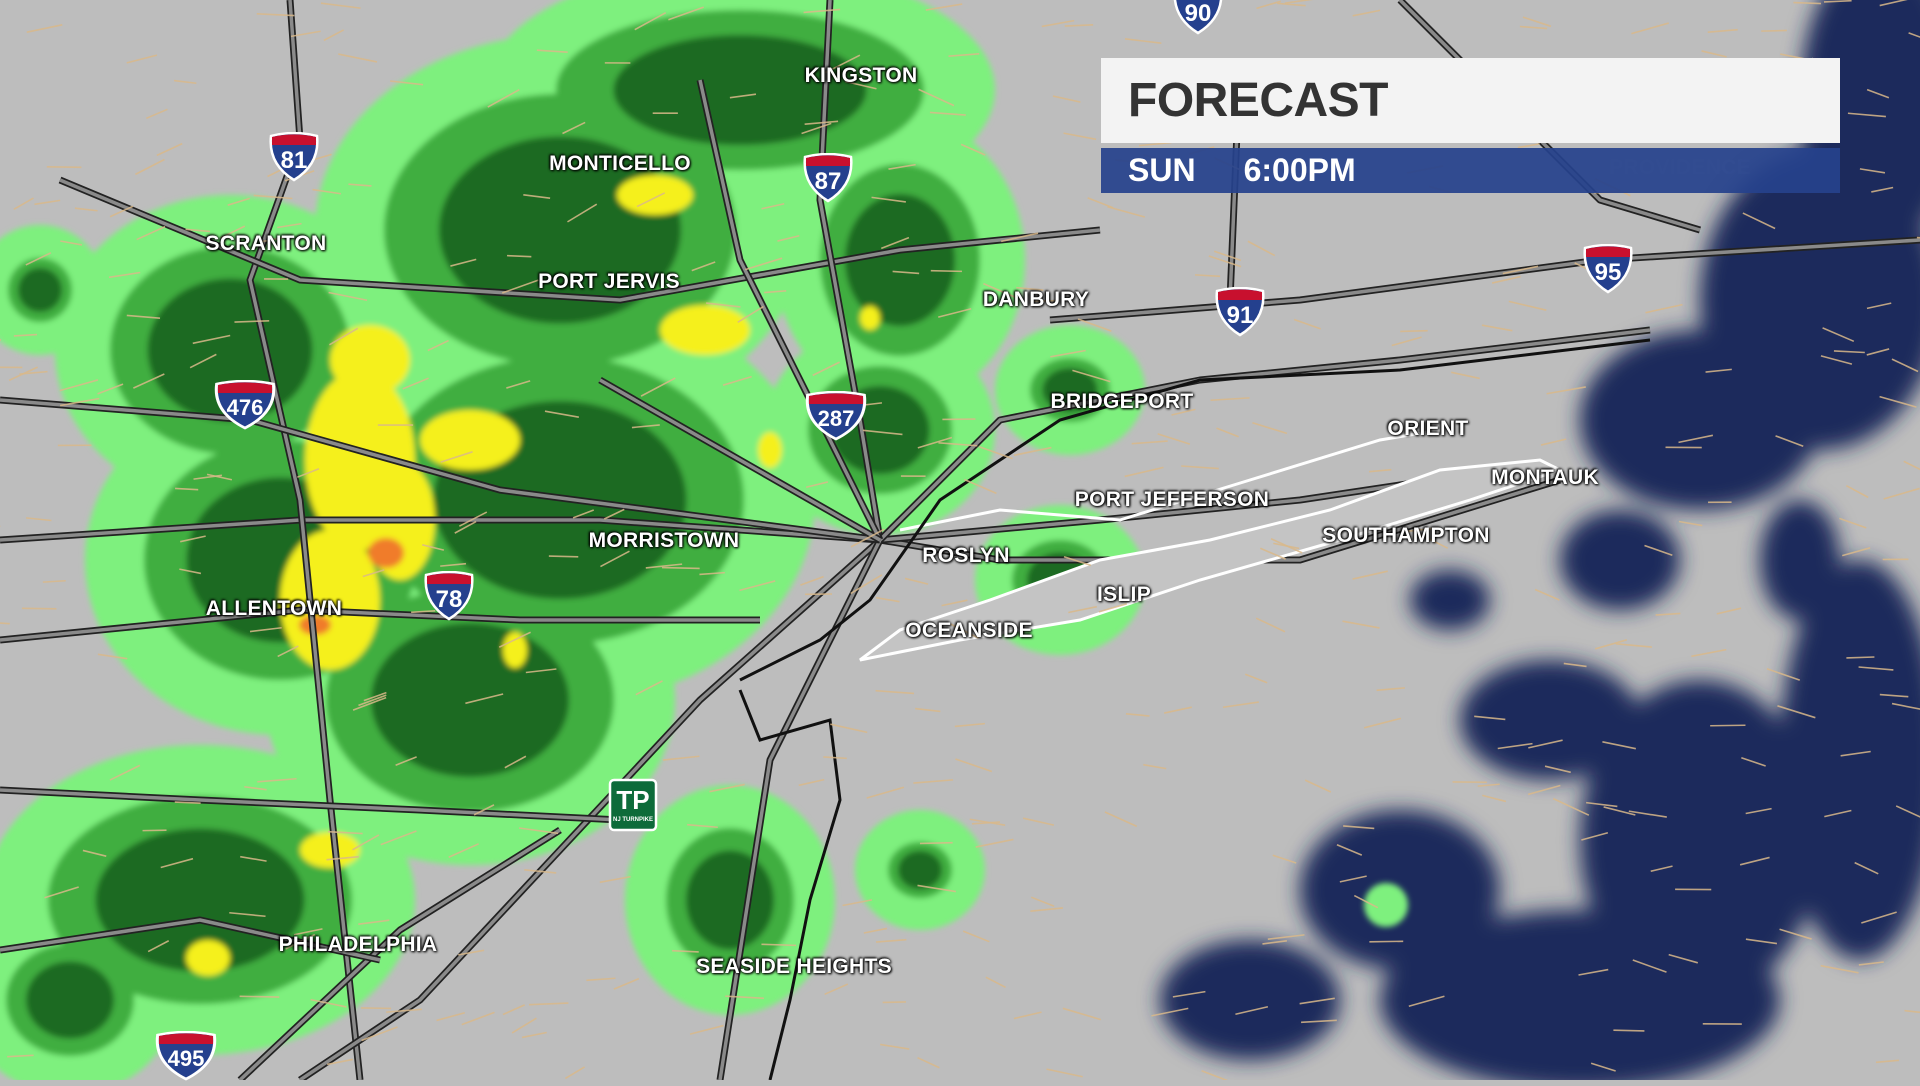 This screenshot has width=1920, height=1086. Describe the element at coordinates (274, 609) in the screenshot. I see `city-label: ALLENTOWN` at that location.